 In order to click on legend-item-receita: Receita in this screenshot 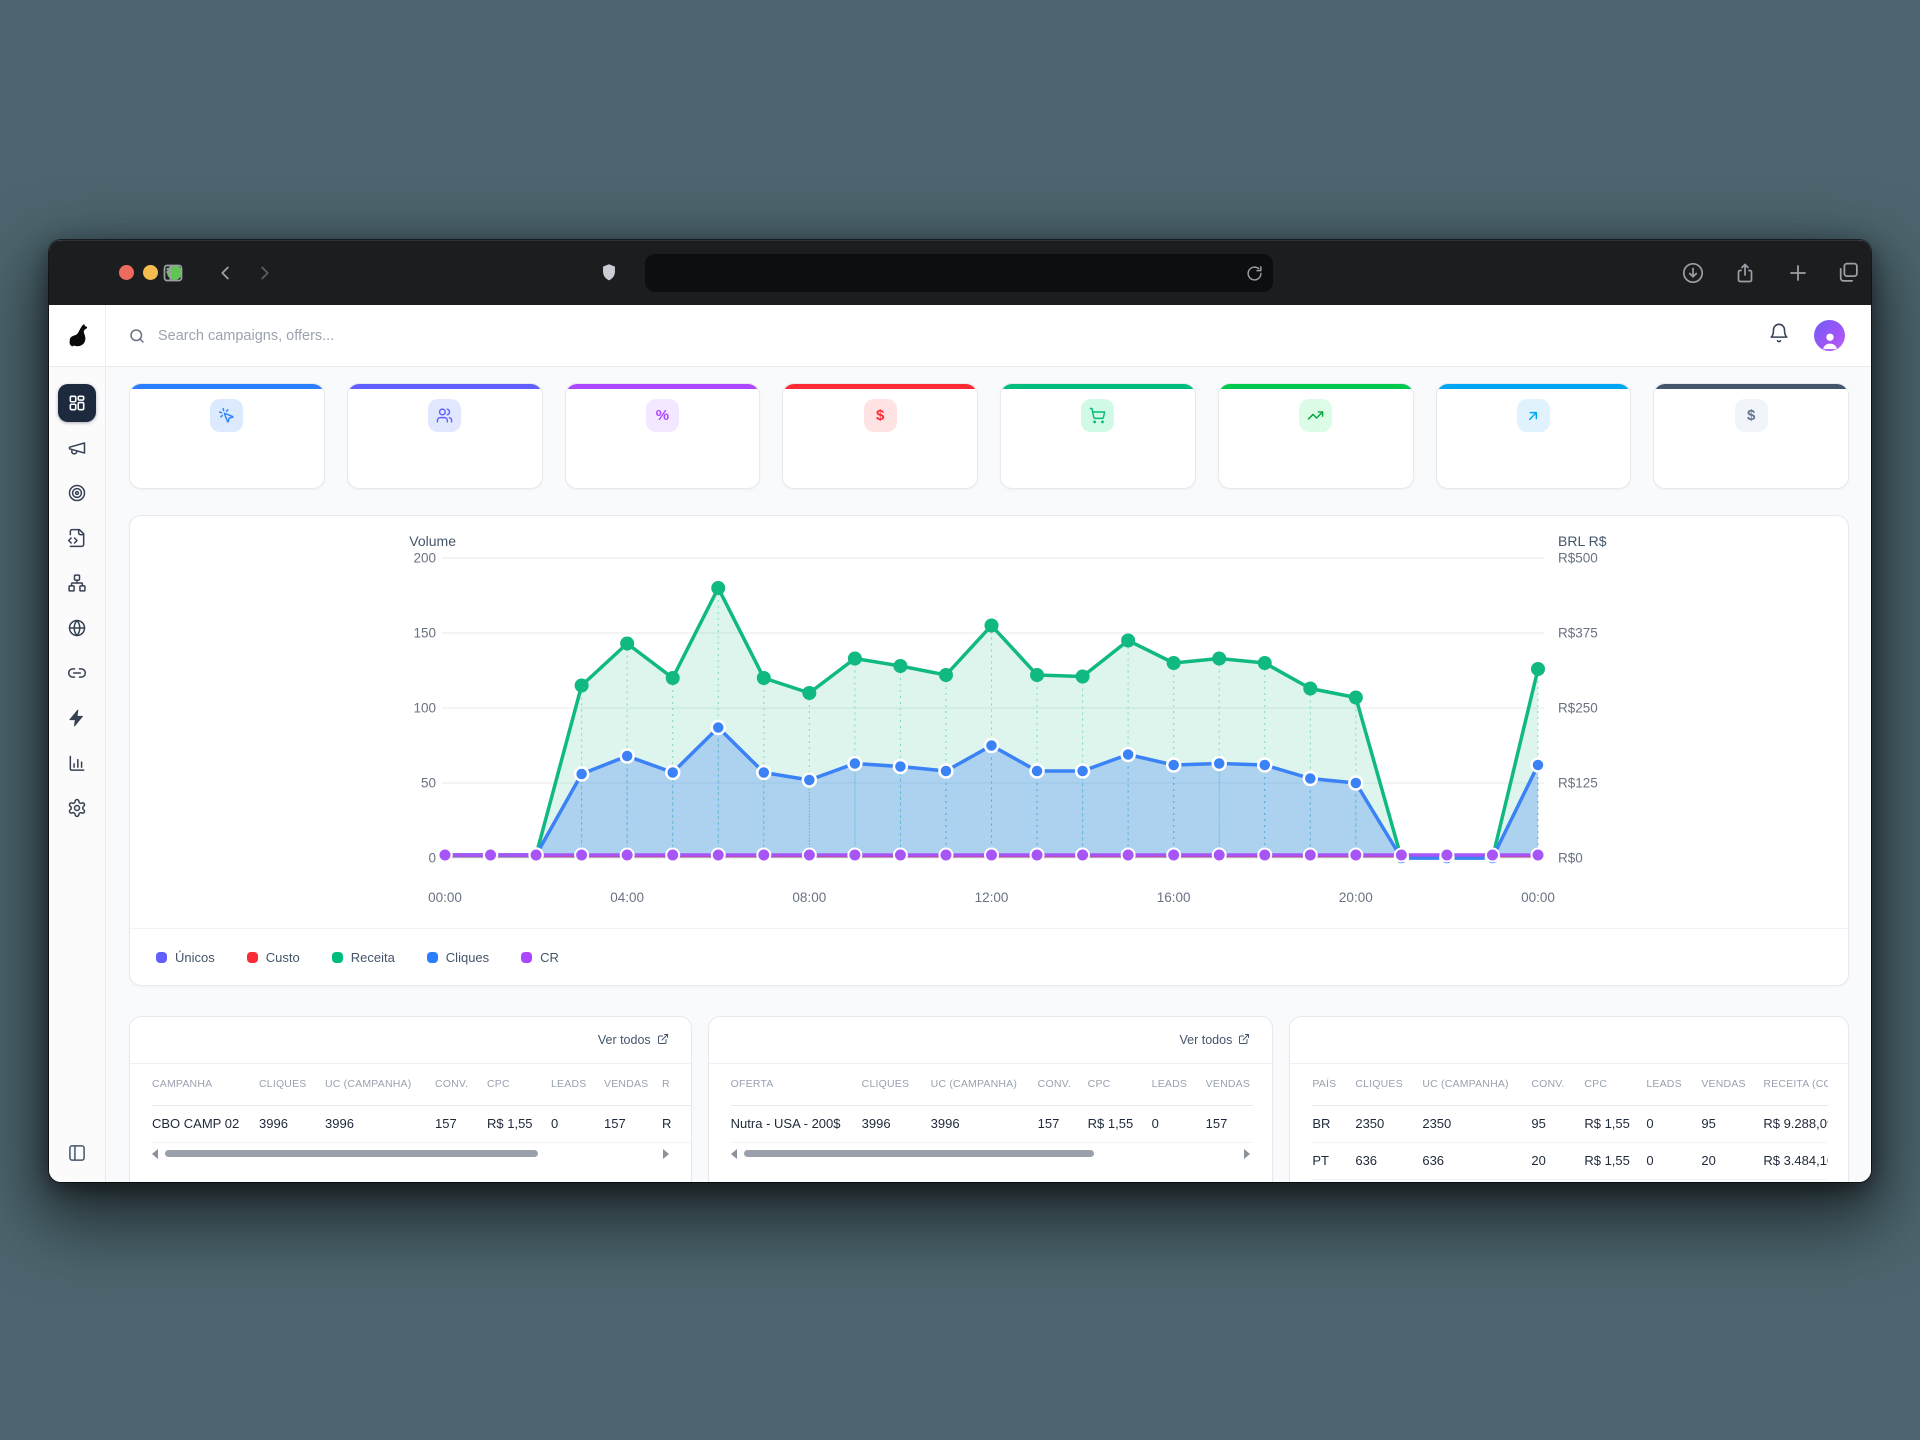, I will do `click(363, 957)`.